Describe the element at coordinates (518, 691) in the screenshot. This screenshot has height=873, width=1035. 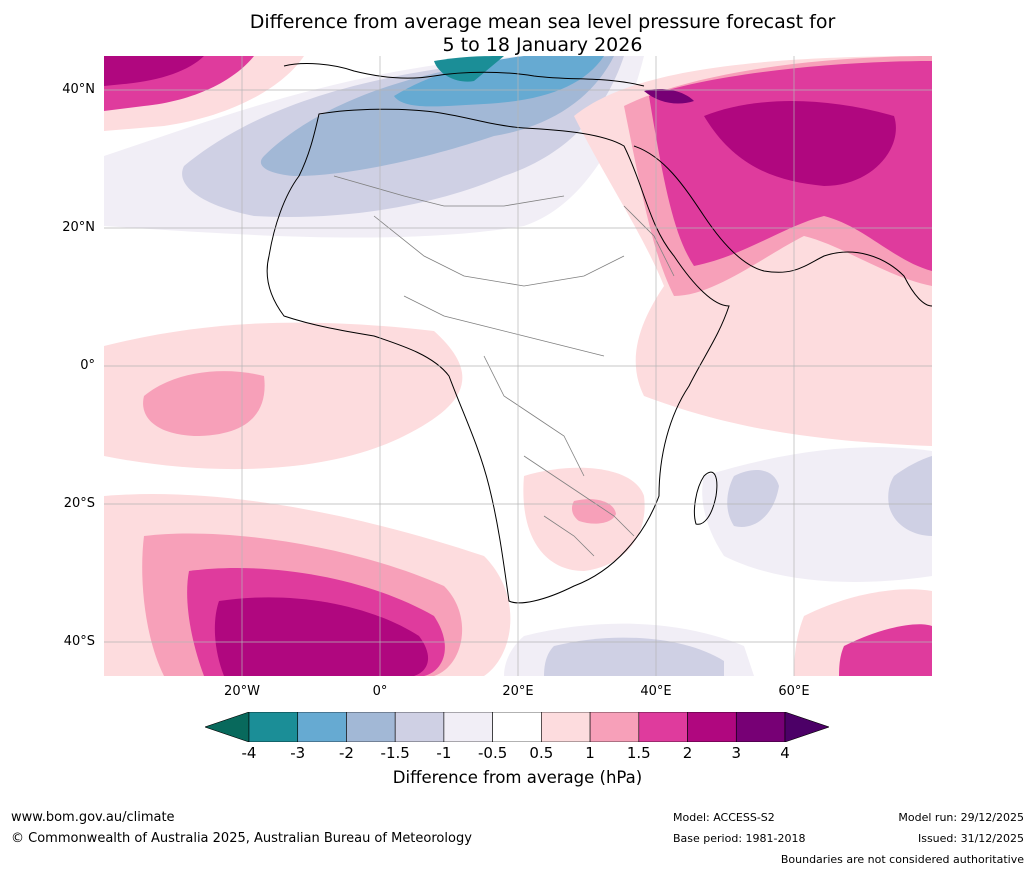
I see `lon-label-20e: 20°E` at that location.